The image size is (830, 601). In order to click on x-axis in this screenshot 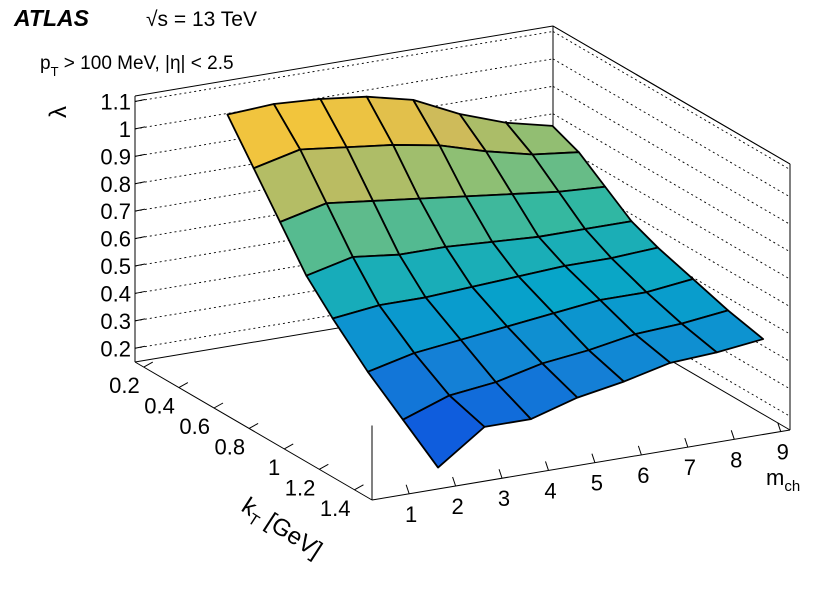, I will do `click(253, 431)`.